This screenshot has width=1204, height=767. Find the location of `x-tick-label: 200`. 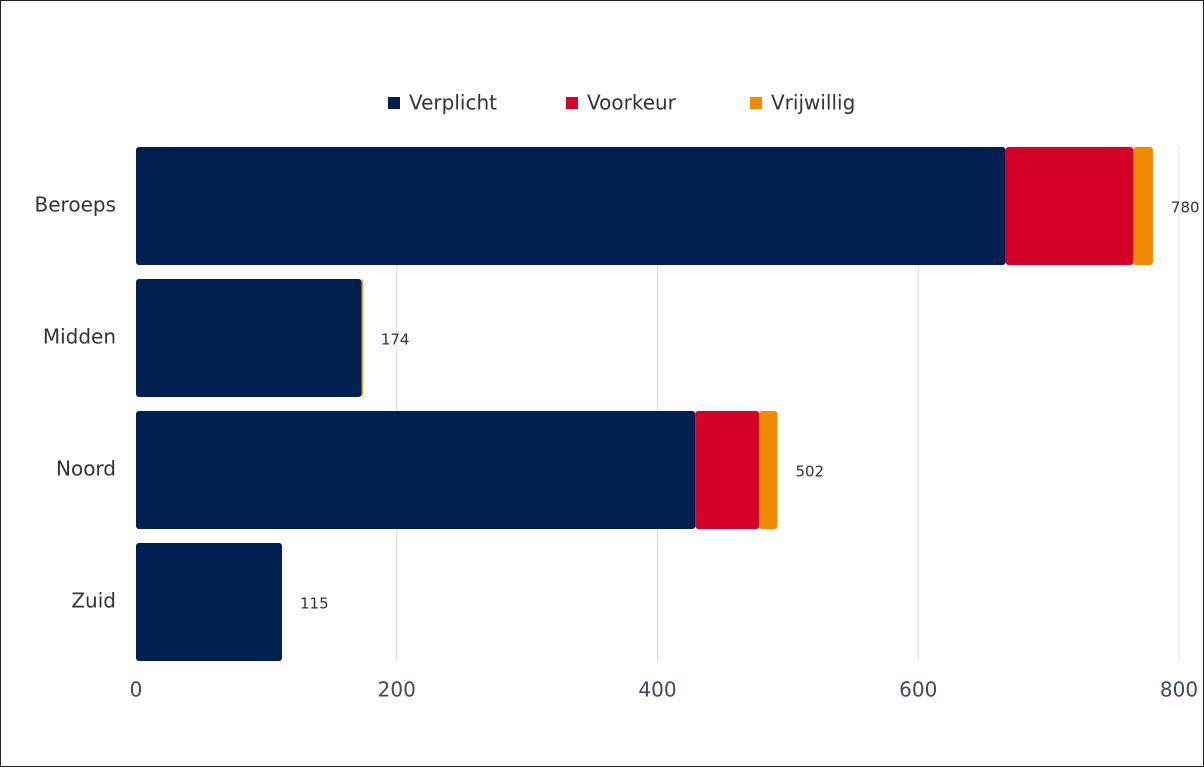

x-tick-label: 200 is located at coordinates (397, 690).